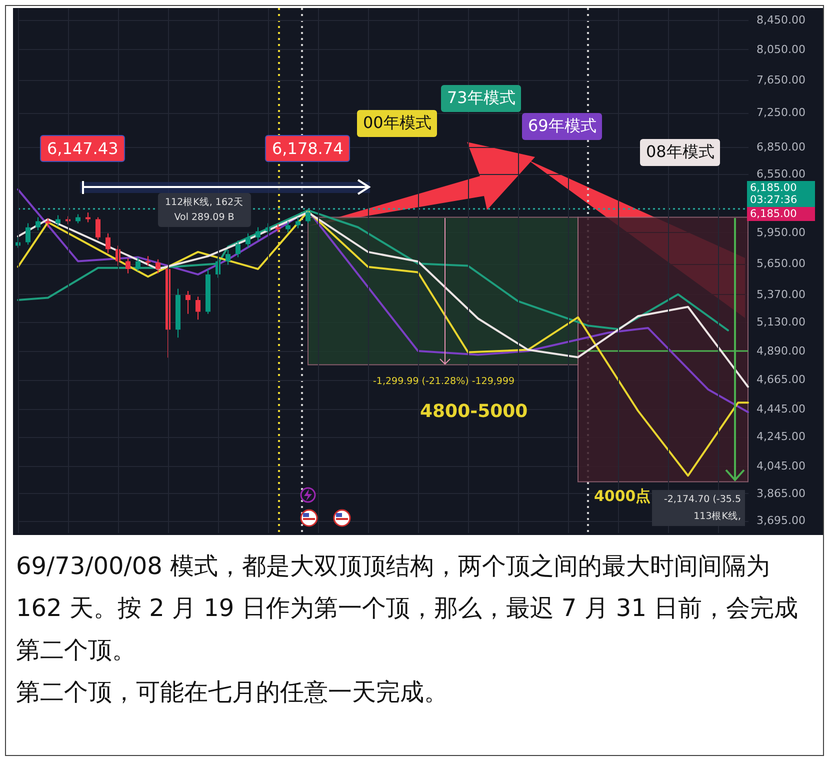  Describe the element at coordinates (397, 122) in the screenshot. I see `text: 00年模式` at that location.